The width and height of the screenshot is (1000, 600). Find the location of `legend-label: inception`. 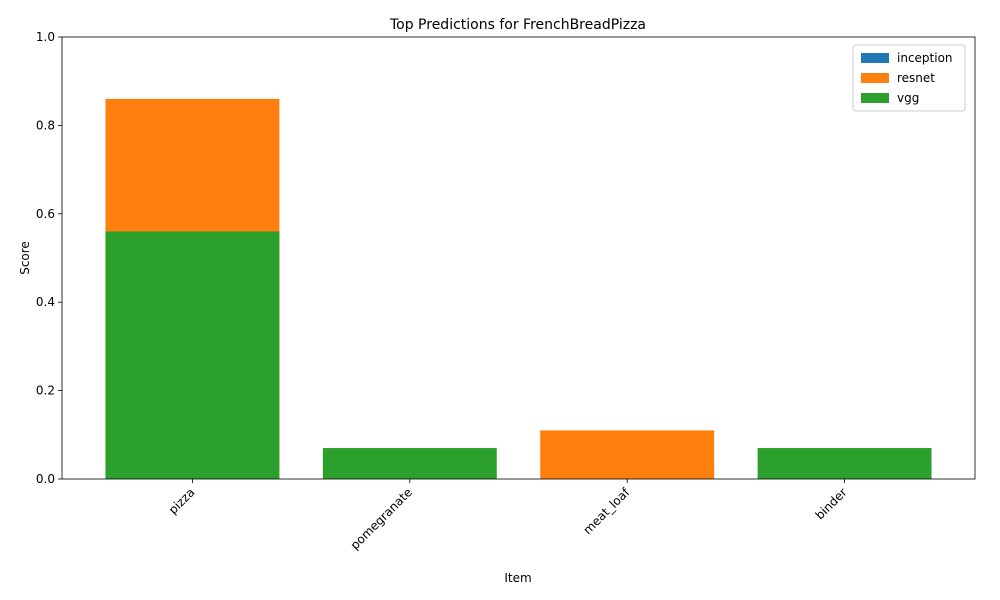

legend-label: inception is located at coordinates (925, 58).